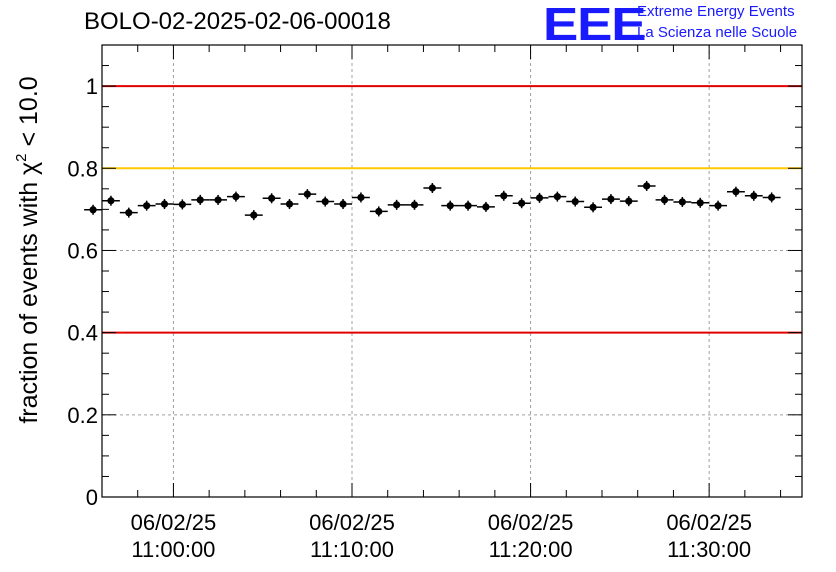 Image resolution: width=836 pixels, height=572 pixels. What do you see at coordinates (717, 32) in the screenshot?
I see `logo-subtitle-line2: La Scienza nelle Scuole` at bounding box center [717, 32].